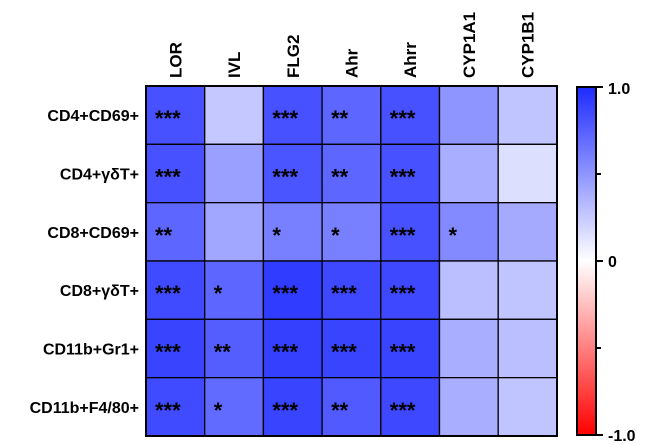  What do you see at coordinates (234, 65) in the screenshot?
I see `column-label-ivl: IVL` at bounding box center [234, 65].